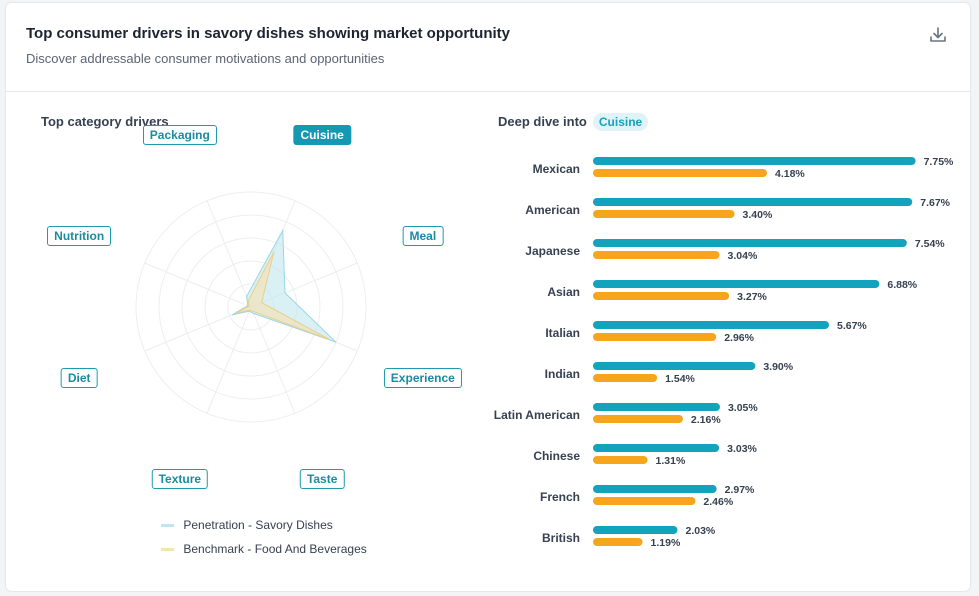 This screenshot has height=596, width=979. What do you see at coordinates (561, 538) in the screenshot?
I see `bar-category-label: British` at bounding box center [561, 538].